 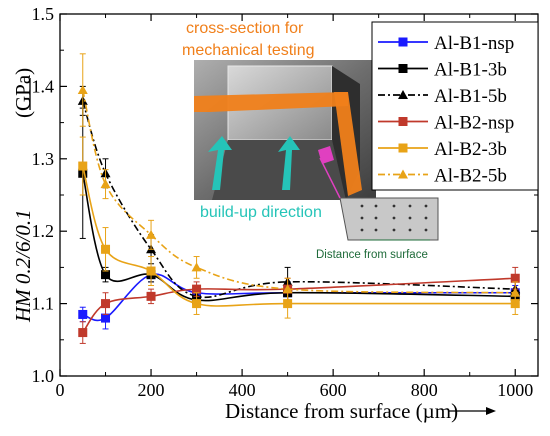 What do you see at coordinates (43, 304) in the screenshot?
I see `y-tick-label: 1.1` at bounding box center [43, 304].